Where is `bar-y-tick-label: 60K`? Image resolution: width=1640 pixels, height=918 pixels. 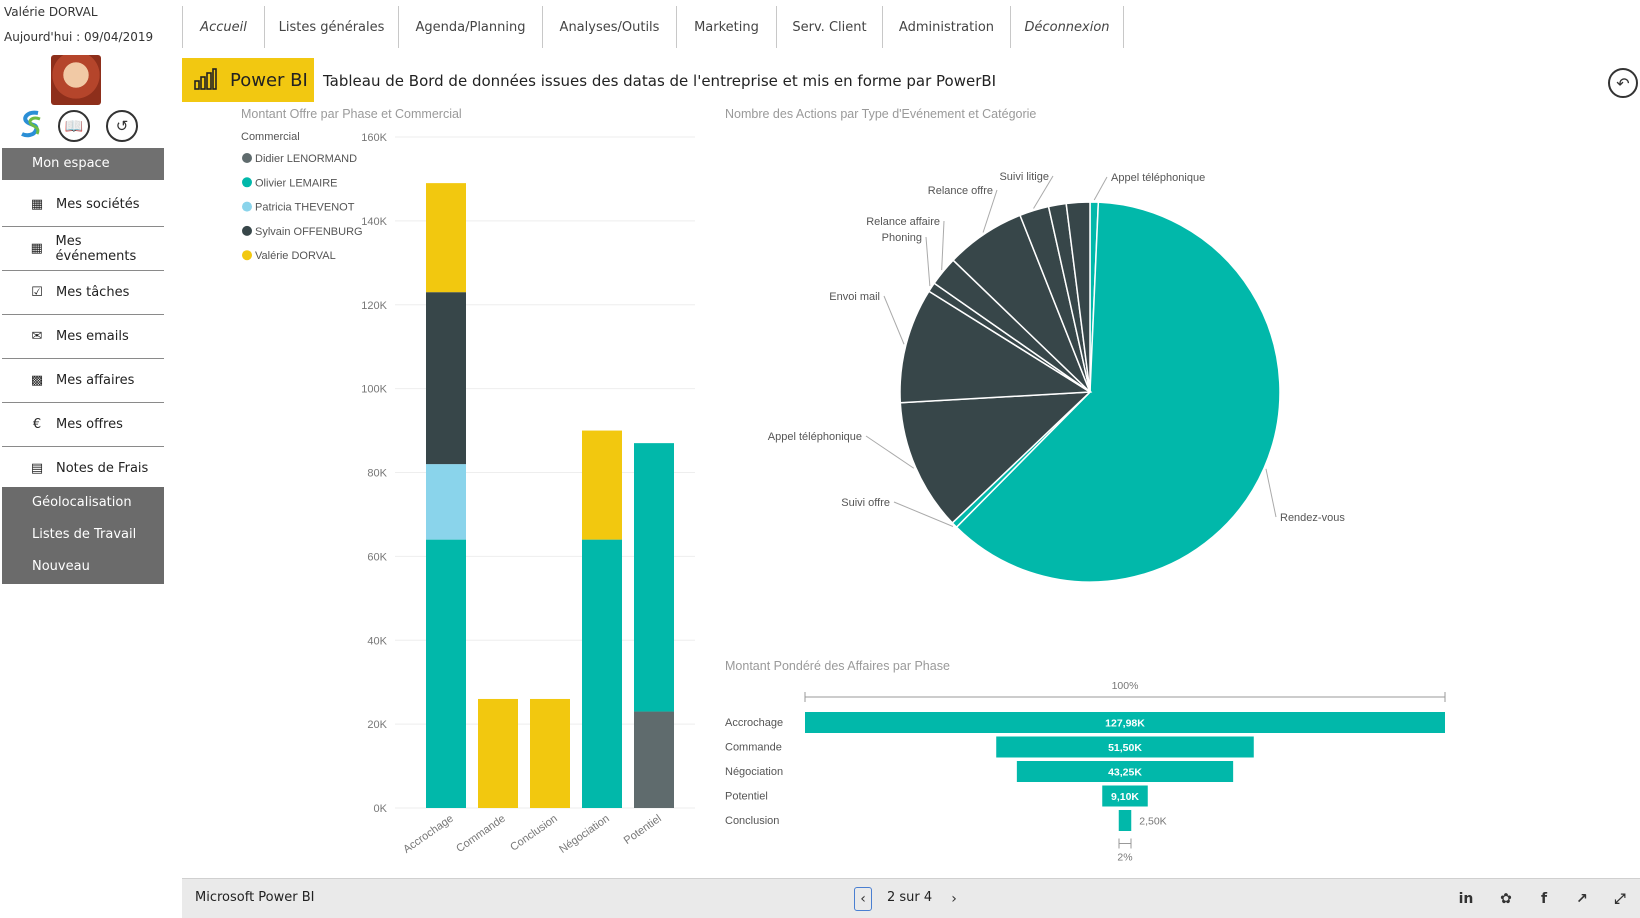 bar-y-tick-label: 60K is located at coordinates (377, 557).